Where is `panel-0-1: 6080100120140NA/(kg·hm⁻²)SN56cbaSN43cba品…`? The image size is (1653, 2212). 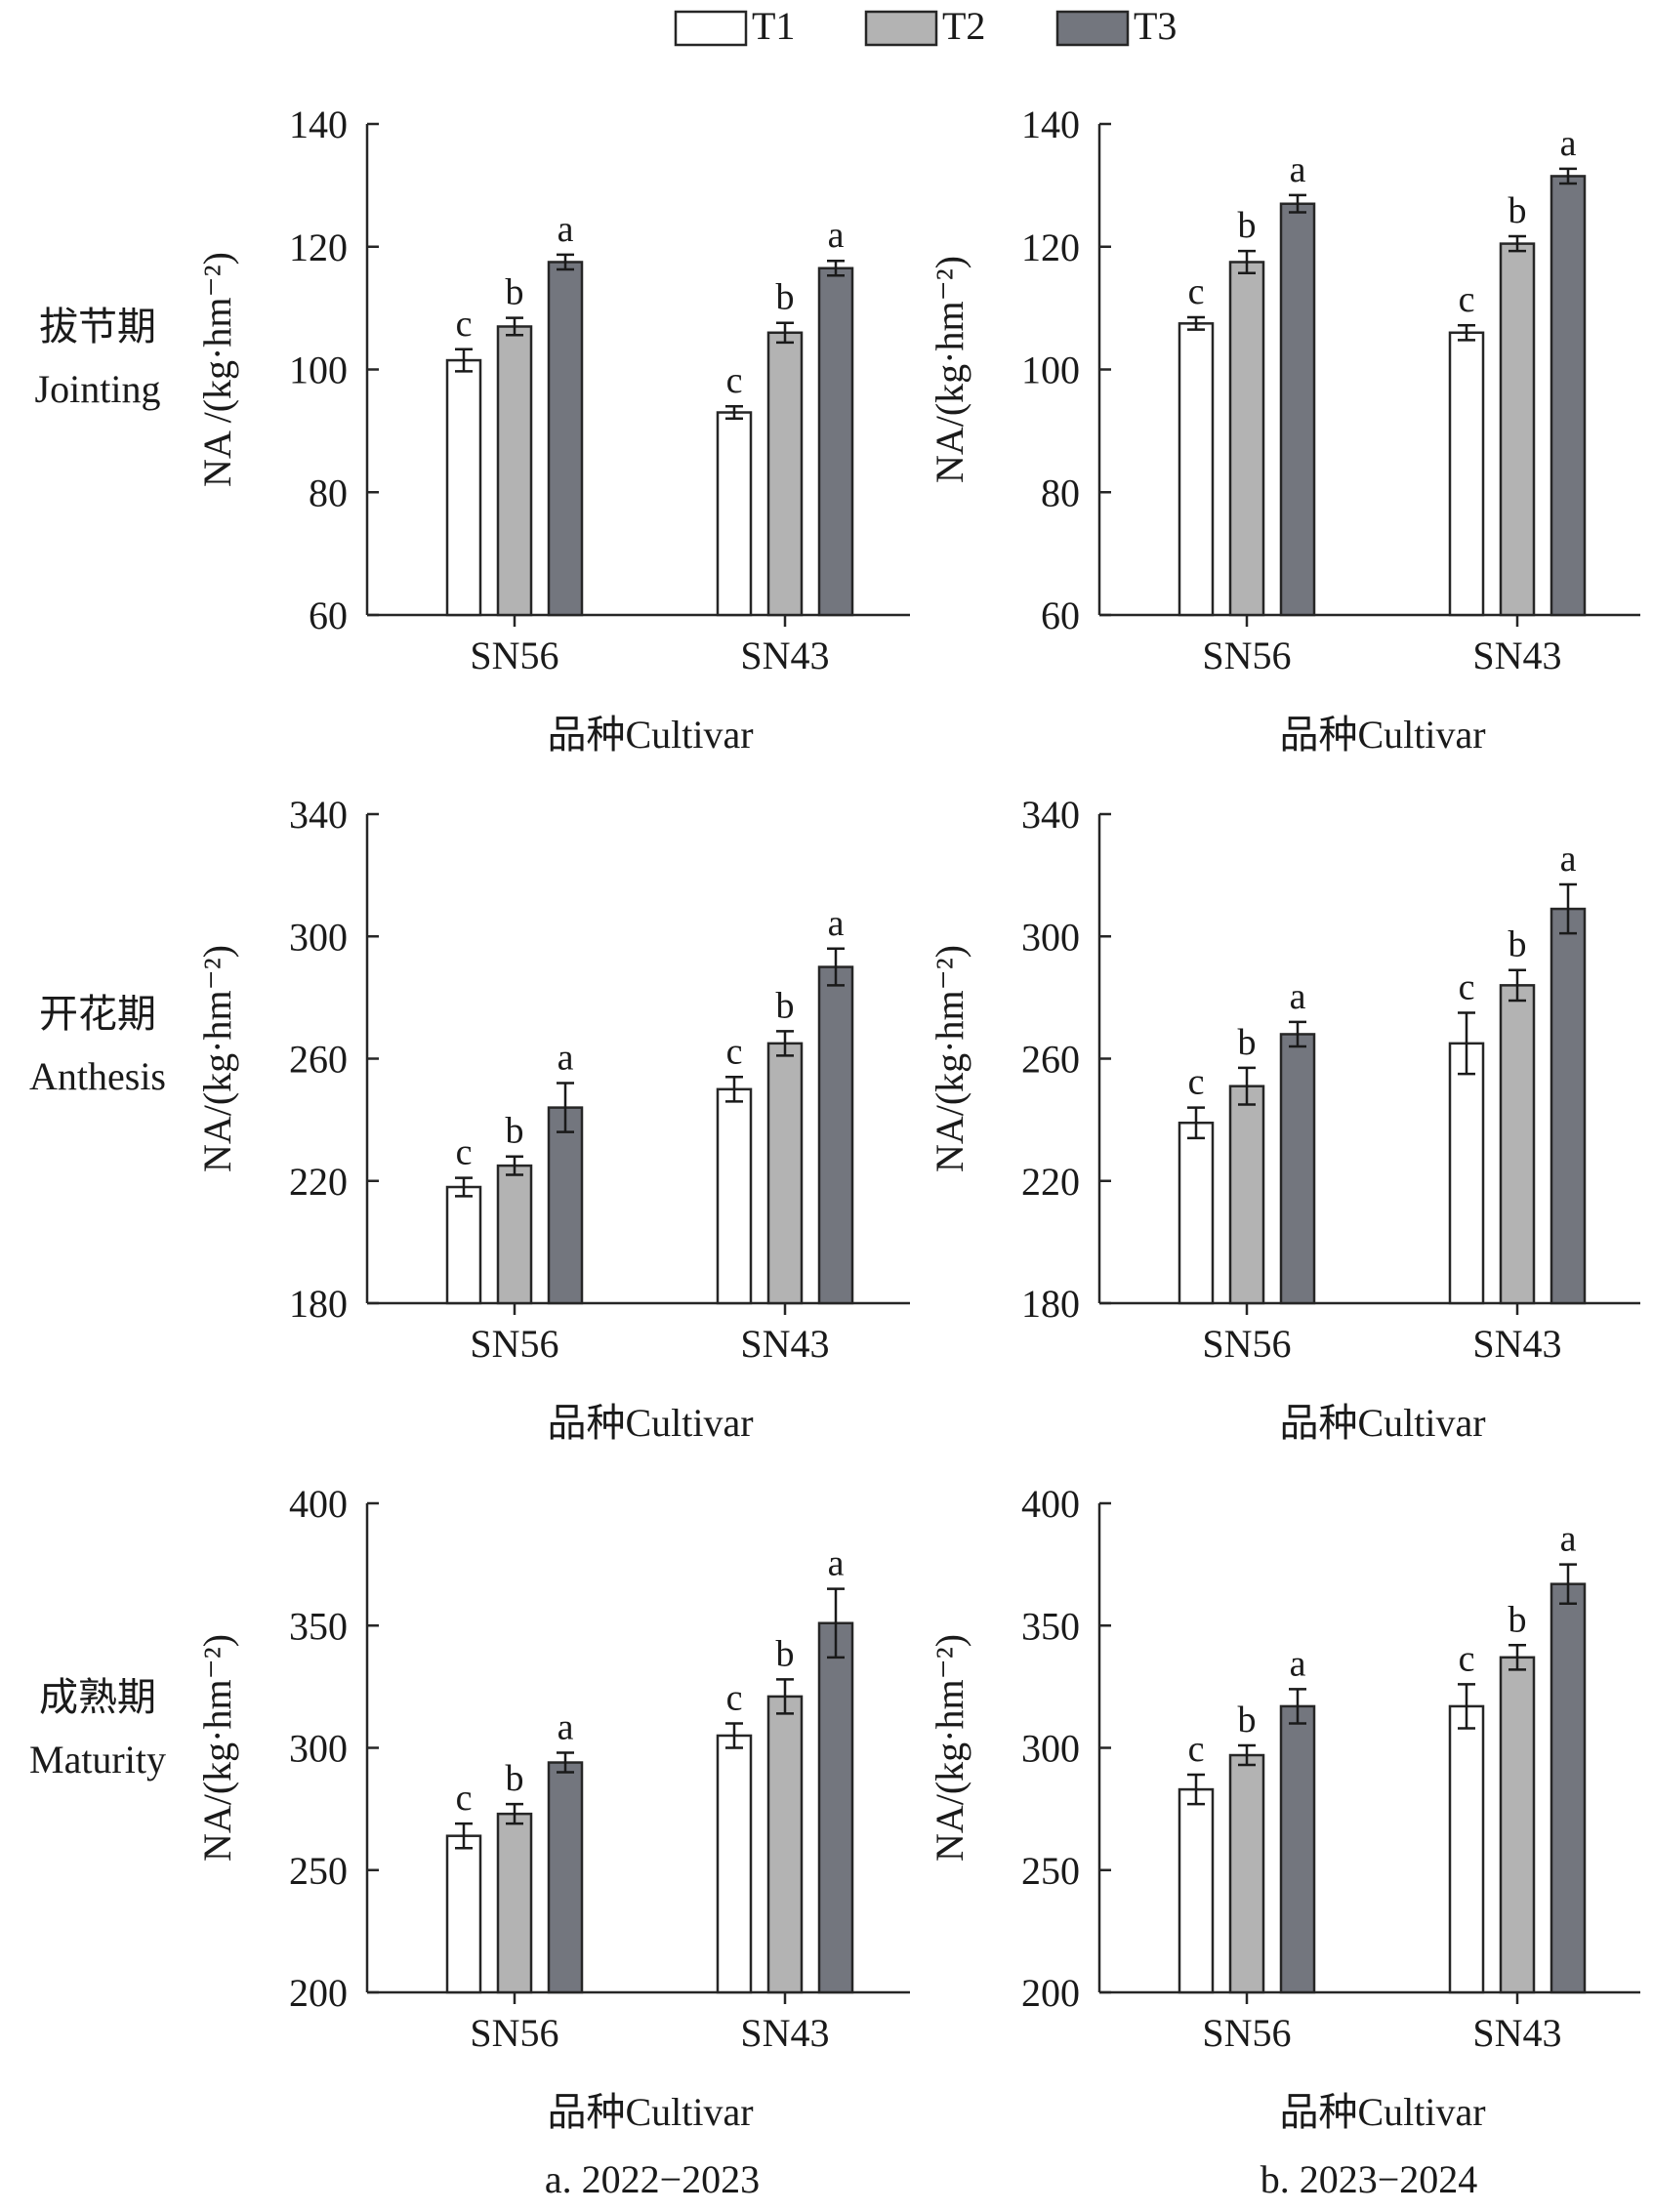 panel-0-1: 6080100120140NA/(kg·hm⁻²)SN56cbaSN43cba品… is located at coordinates (1284, 429).